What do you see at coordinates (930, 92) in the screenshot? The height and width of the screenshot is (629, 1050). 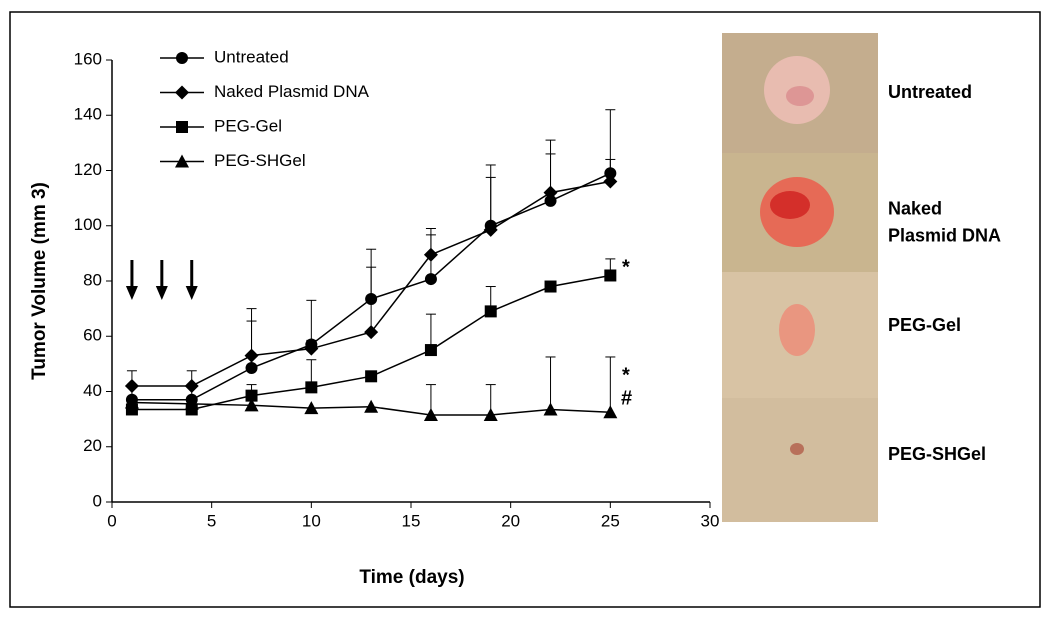 I see `photo-label: Untreated` at bounding box center [930, 92].